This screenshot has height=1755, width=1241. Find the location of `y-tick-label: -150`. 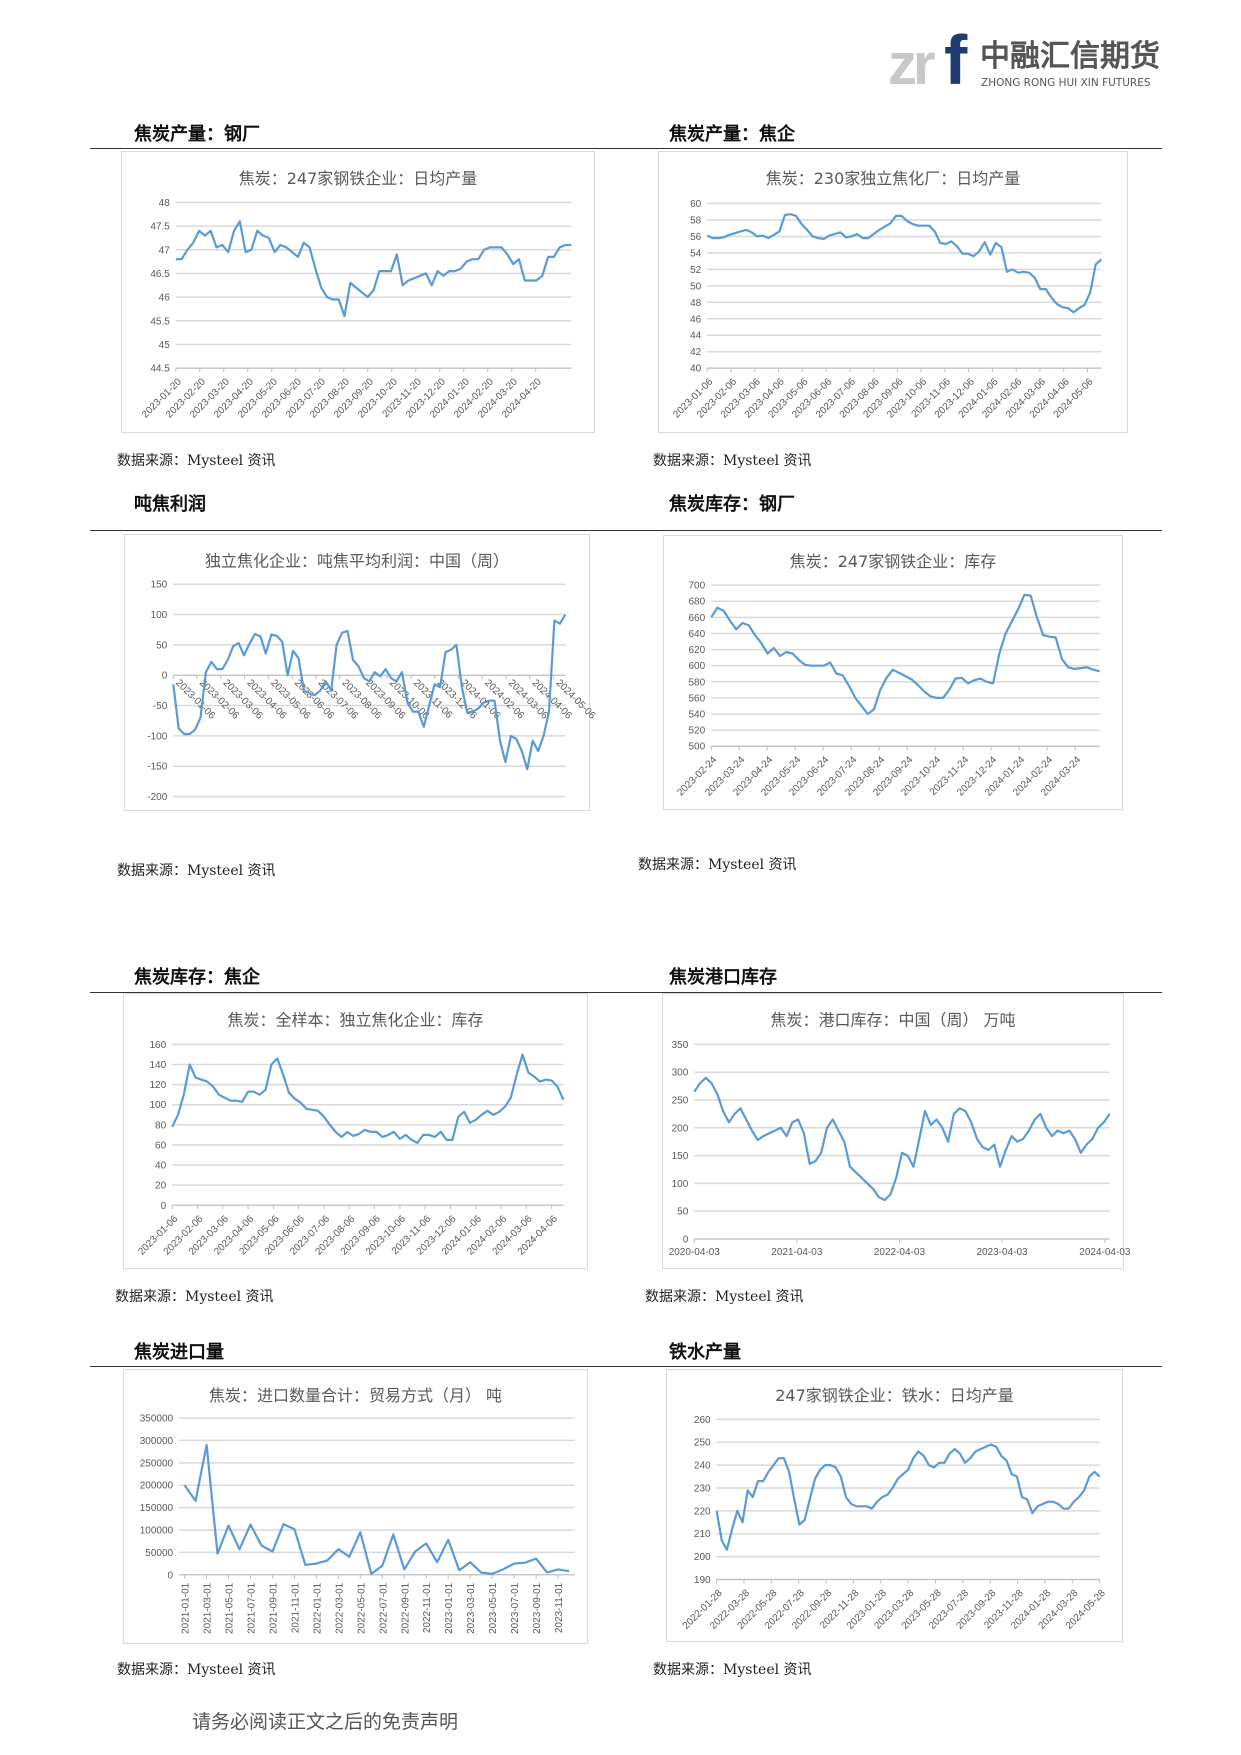

y-tick-label: -150 is located at coordinates (157, 767).